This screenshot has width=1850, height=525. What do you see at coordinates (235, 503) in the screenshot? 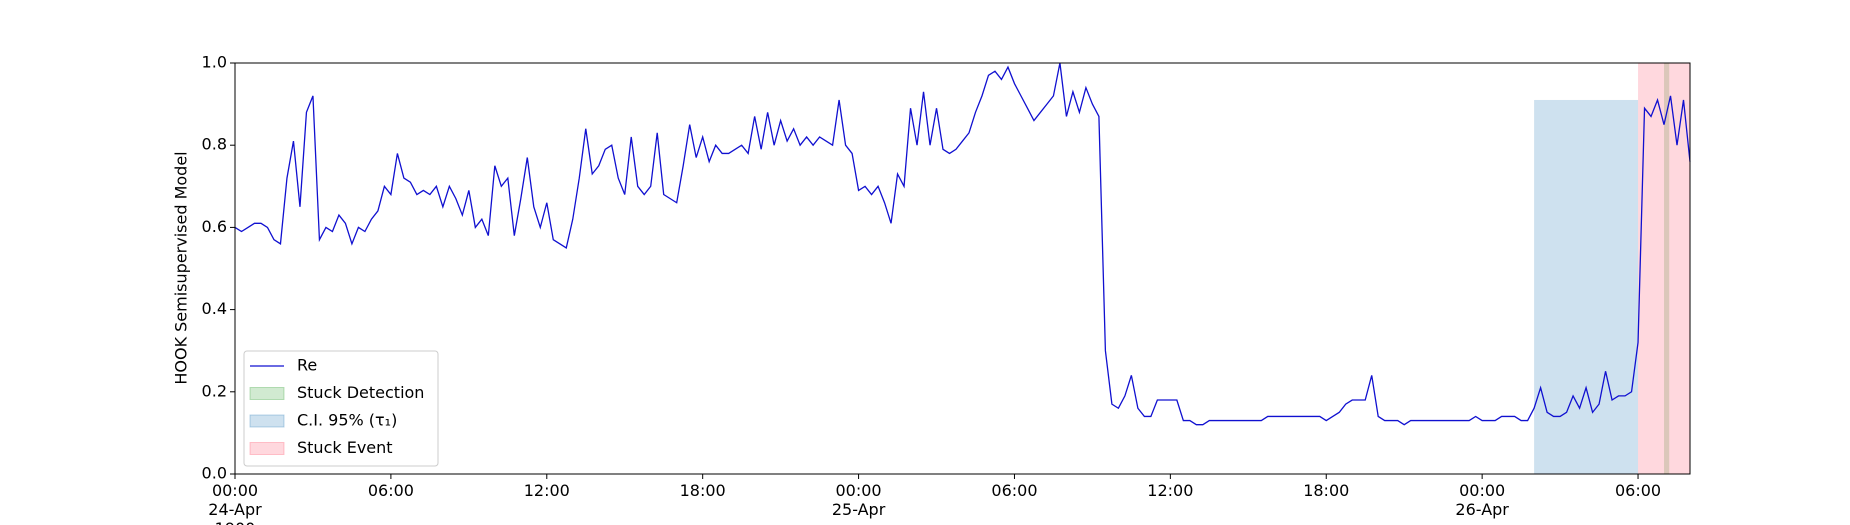
I see `x-tick-label: 00:00 24-Apr 1900` at bounding box center [235, 503].